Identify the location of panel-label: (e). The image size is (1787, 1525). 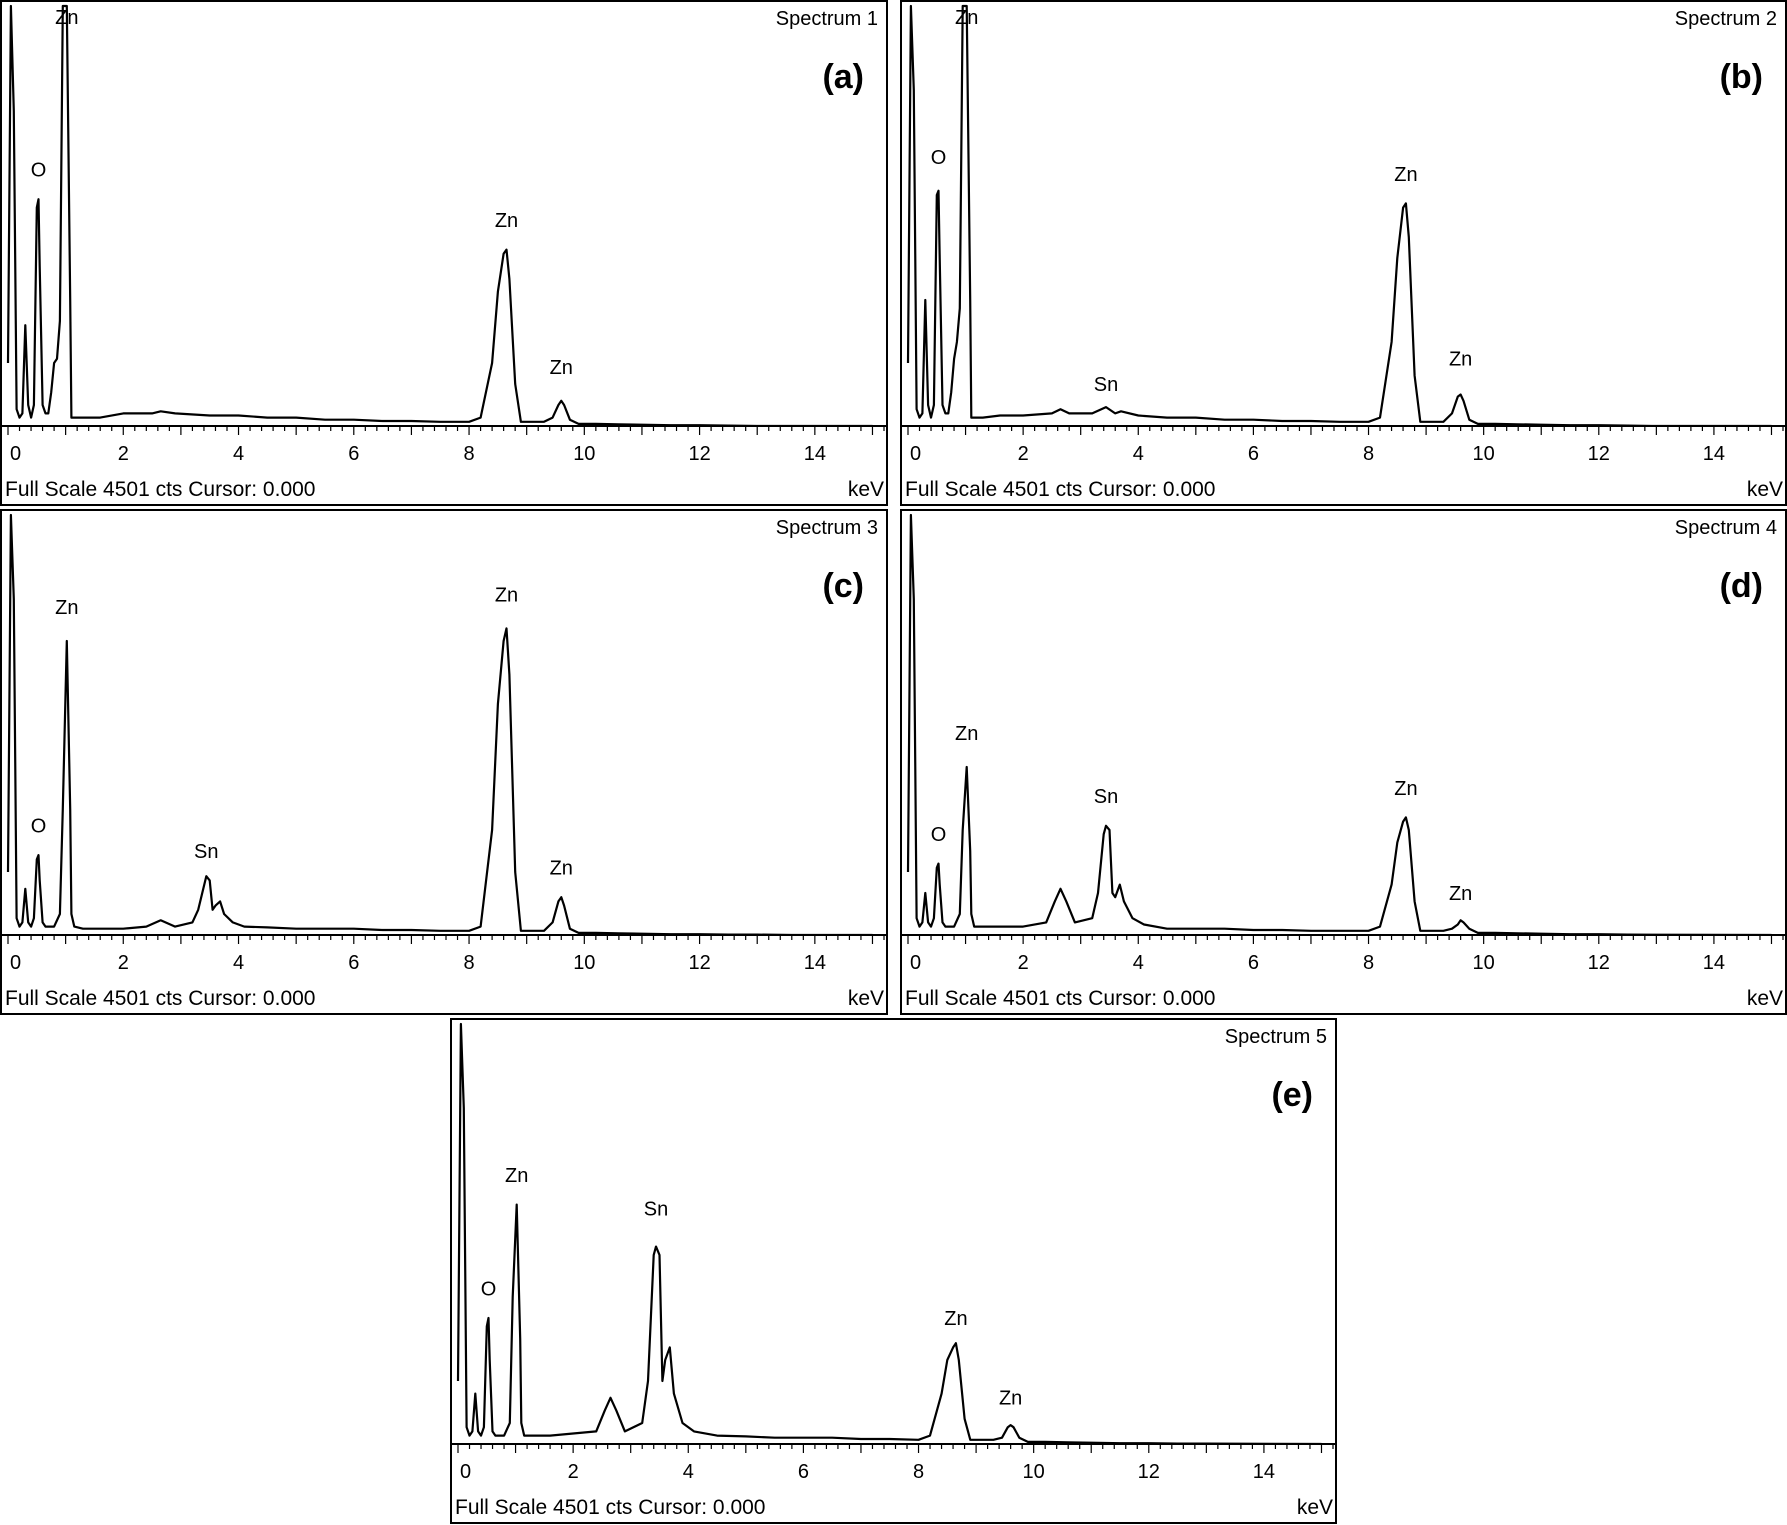
(1292, 1095).